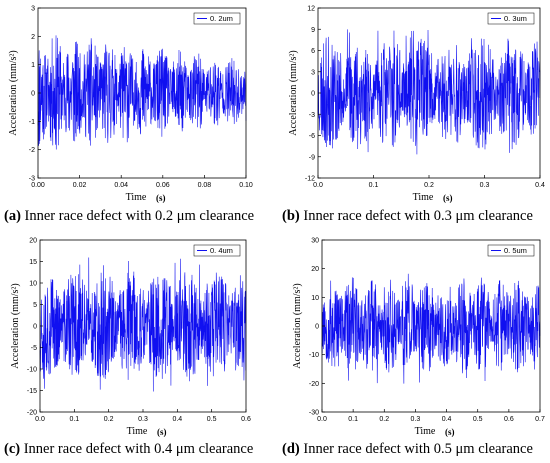  What do you see at coordinates (80, 185) in the screenshot?
I see `x-tick-label-a: 0.02` at bounding box center [80, 185].